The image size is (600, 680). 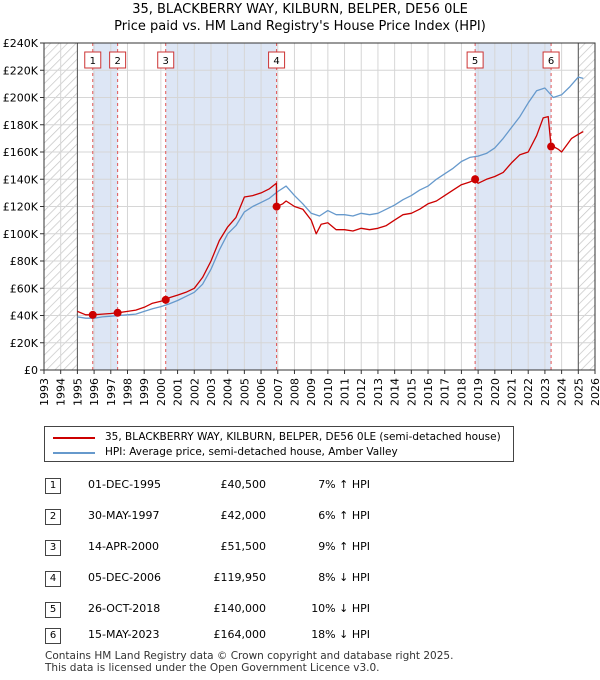 What do you see at coordinates (276, 61) in the screenshot?
I see `sale-number-label: 4` at bounding box center [276, 61].